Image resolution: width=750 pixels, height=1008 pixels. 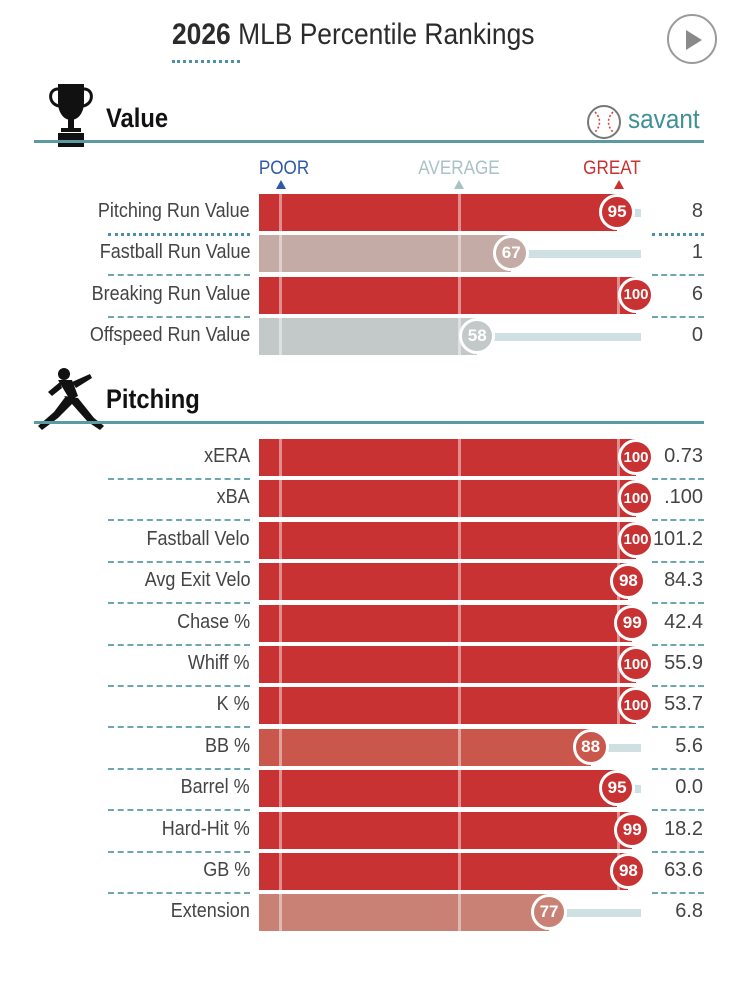 I want to click on metric-row: Offspeed Run Value 58 0, so click(x=375, y=336).